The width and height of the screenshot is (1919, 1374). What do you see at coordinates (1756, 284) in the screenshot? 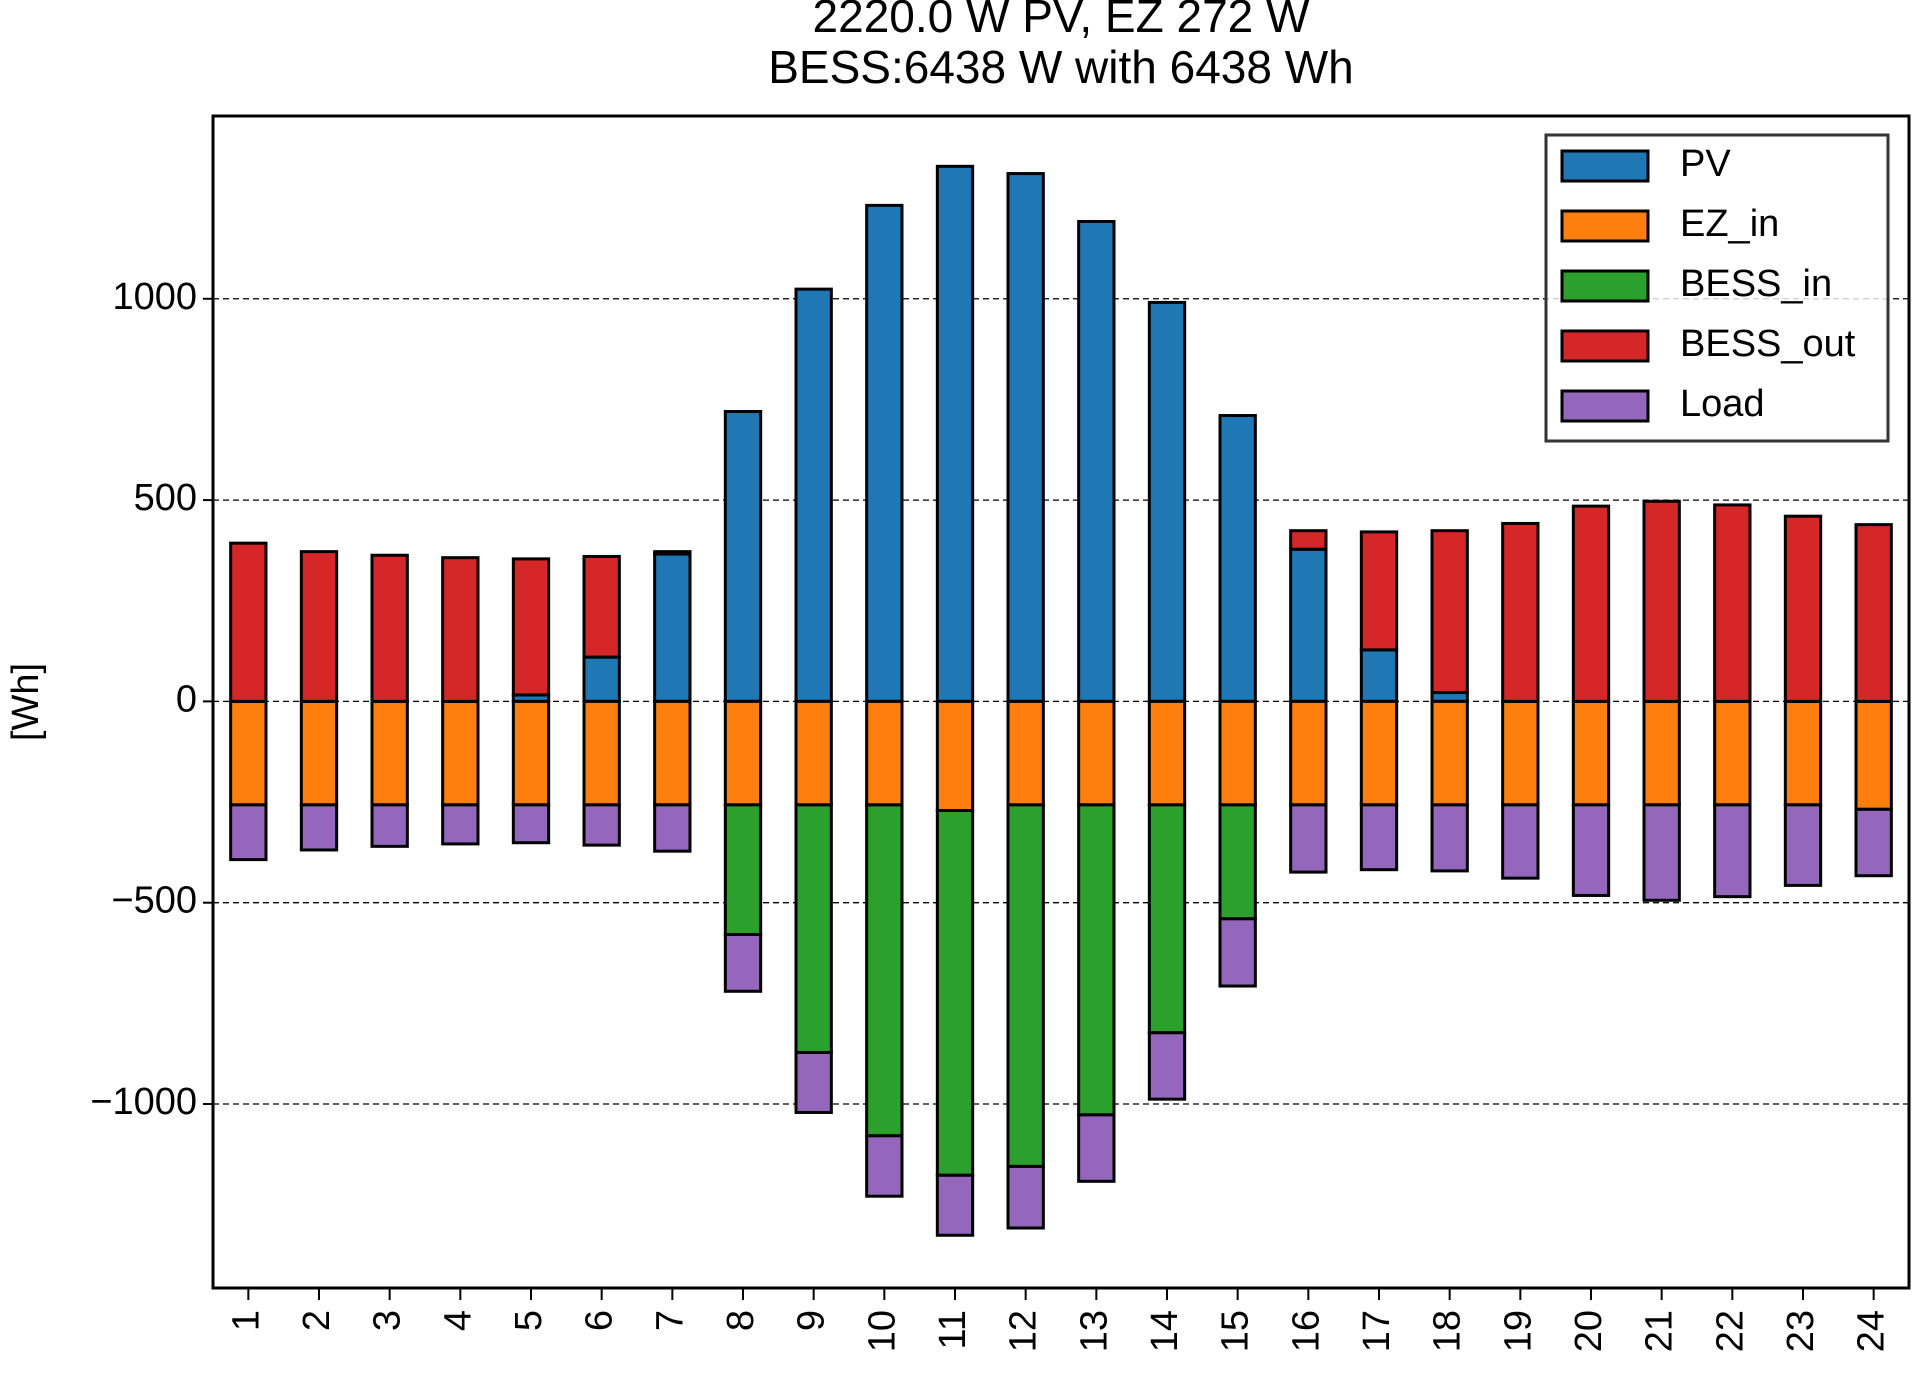
I see `legend-label: BESS_in` at bounding box center [1756, 284].